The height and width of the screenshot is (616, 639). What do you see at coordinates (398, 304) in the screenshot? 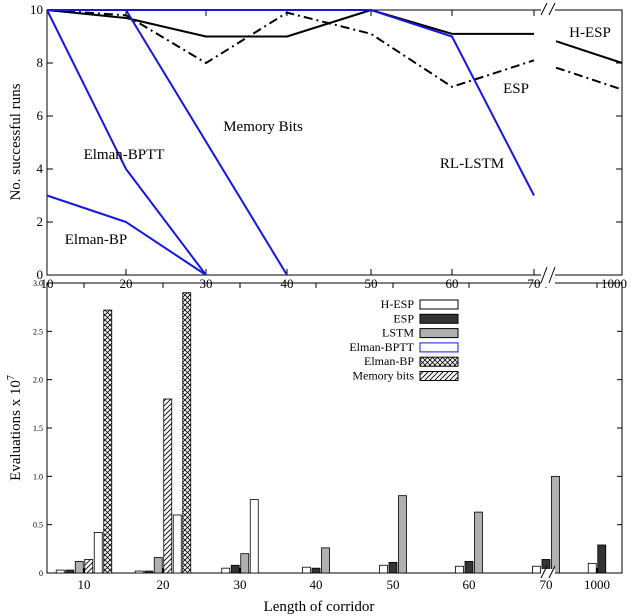
I see `legend-label: H-ESP` at bounding box center [398, 304].